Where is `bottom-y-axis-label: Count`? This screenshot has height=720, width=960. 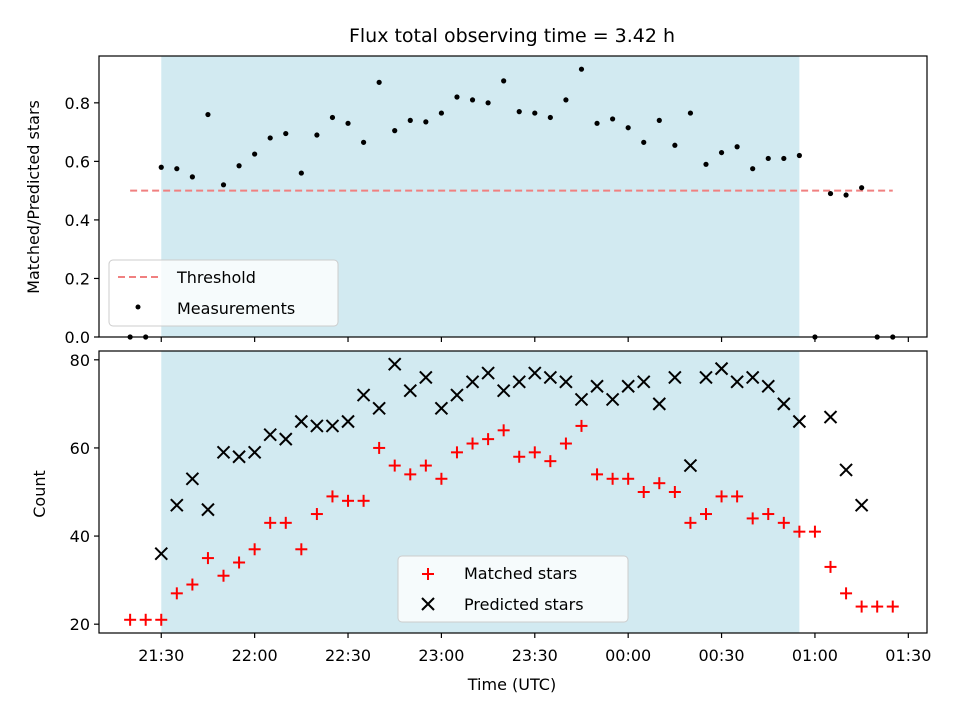 bottom-y-axis-label: Count is located at coordinates (39, 494).